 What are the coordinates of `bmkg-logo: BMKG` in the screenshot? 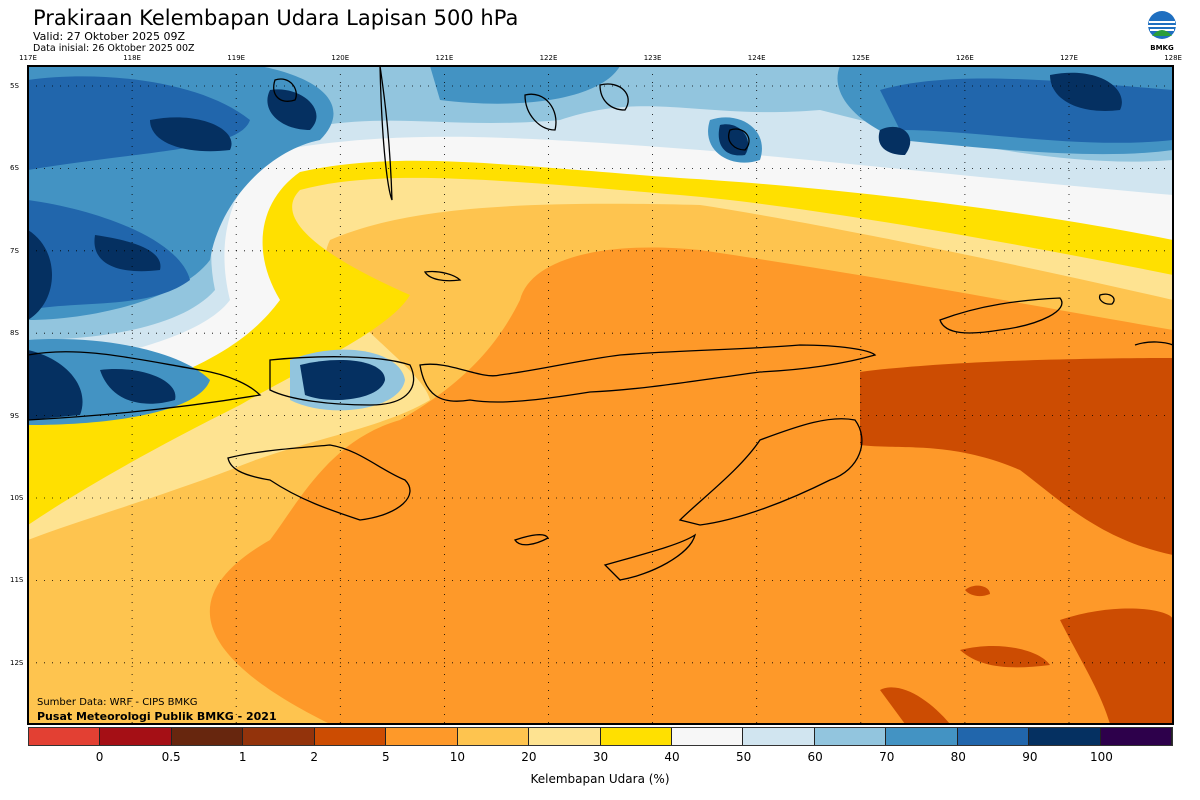 It's located at (1162, 31).